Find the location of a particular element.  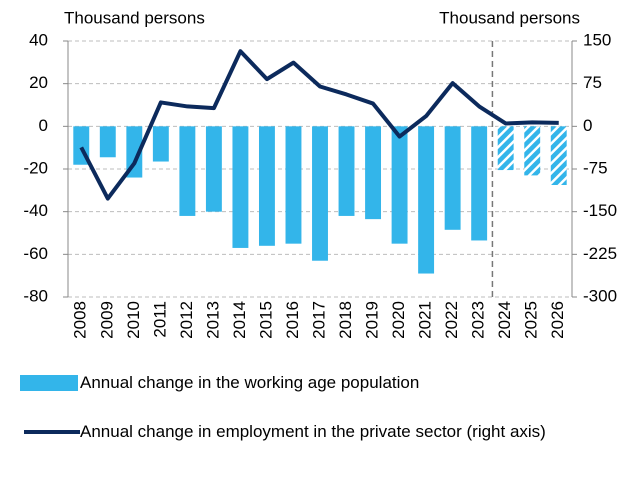

y-tick-label: 0 is located at coordinates (43, 125).